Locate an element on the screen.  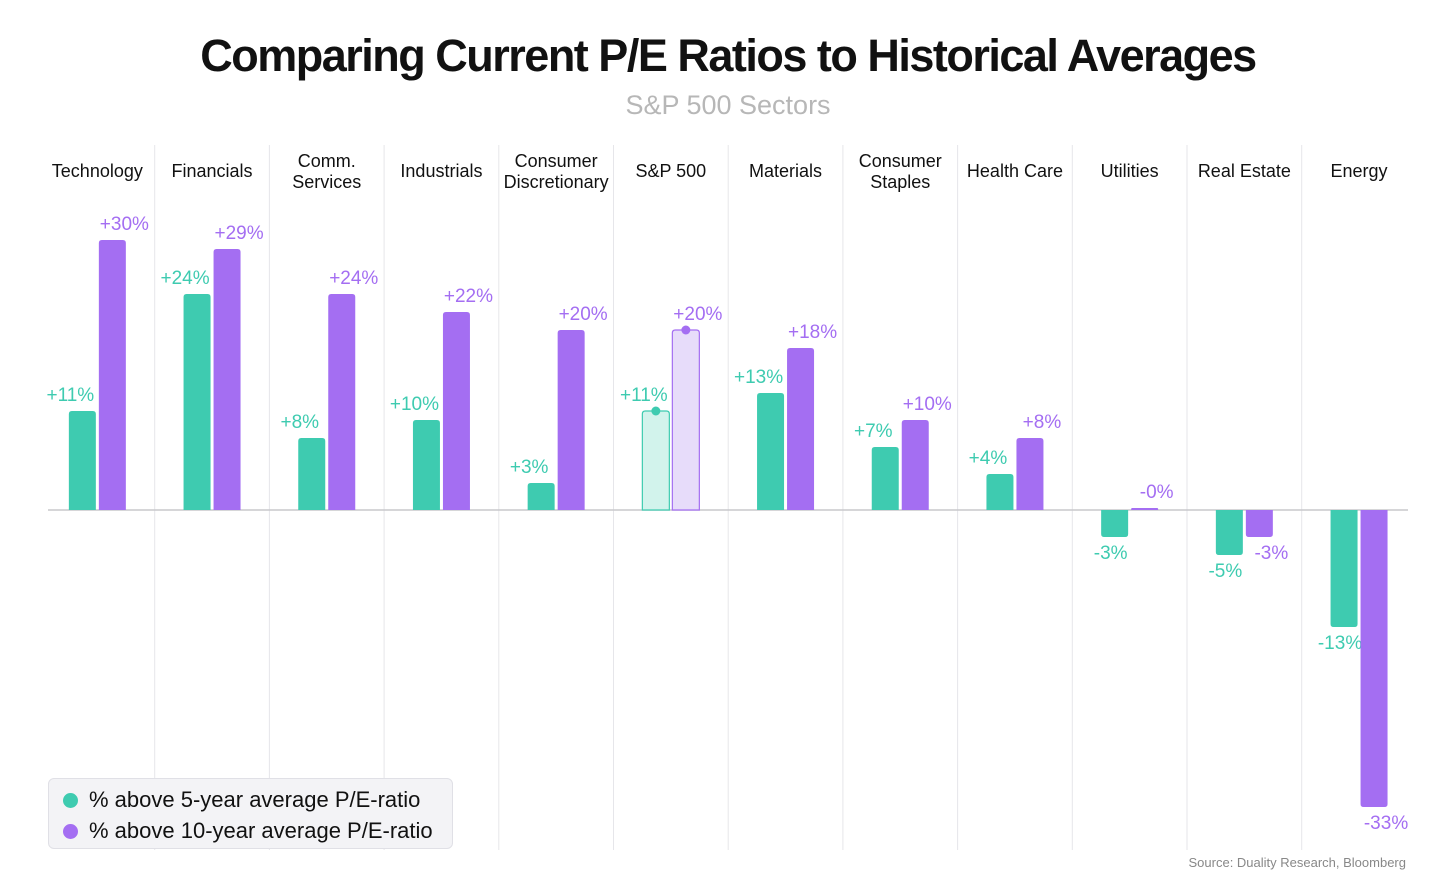
data-label-10-year-health-care: +8% is located at coordinates (1042, 422).